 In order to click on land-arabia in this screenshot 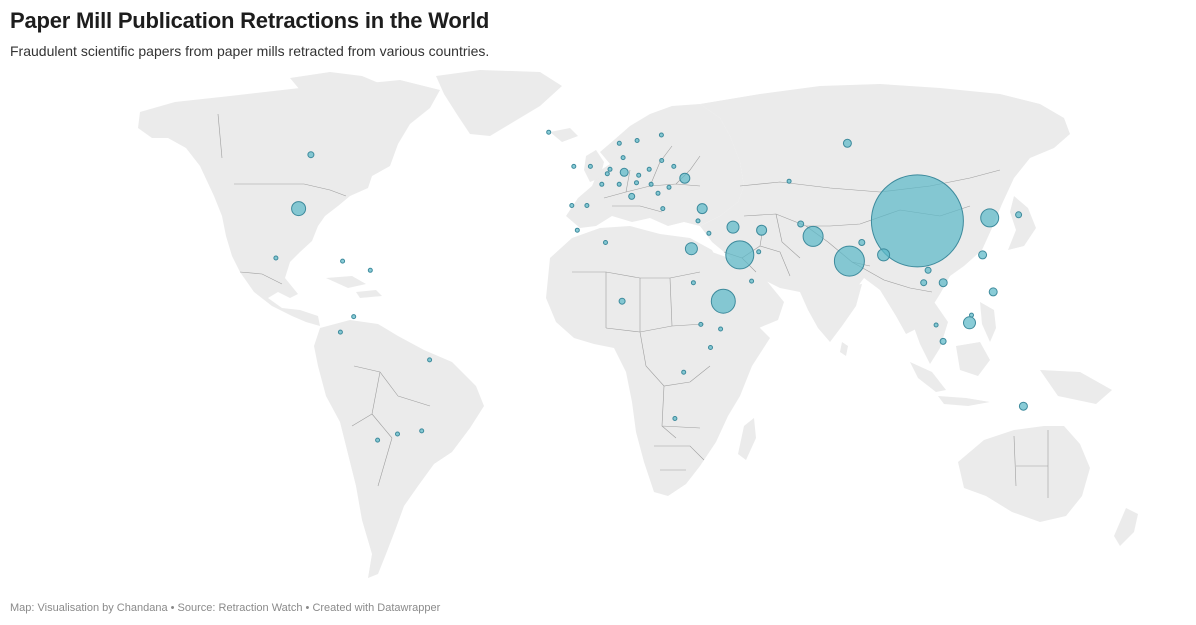, I will do `click(748, 291)`.